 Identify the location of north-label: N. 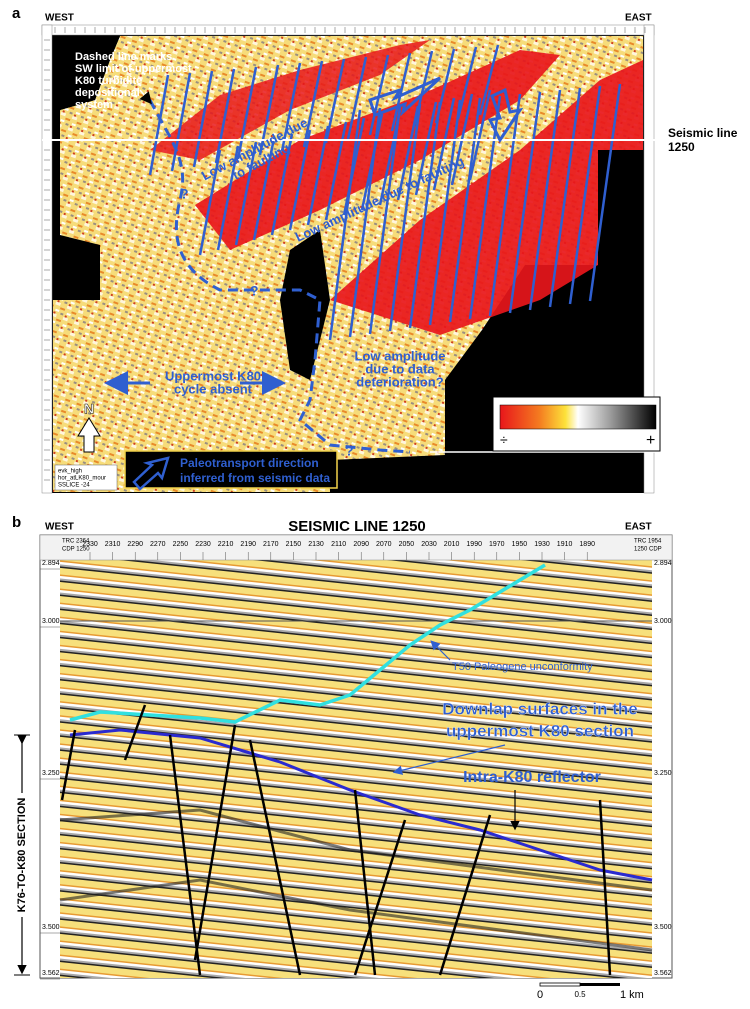
(89, 409).